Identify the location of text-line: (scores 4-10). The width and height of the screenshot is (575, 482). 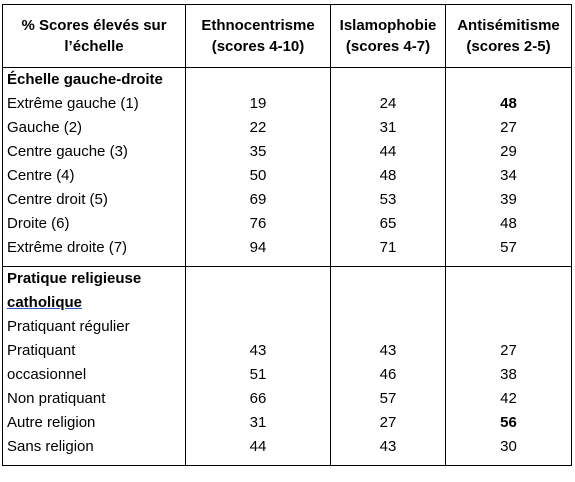
(258, 46).